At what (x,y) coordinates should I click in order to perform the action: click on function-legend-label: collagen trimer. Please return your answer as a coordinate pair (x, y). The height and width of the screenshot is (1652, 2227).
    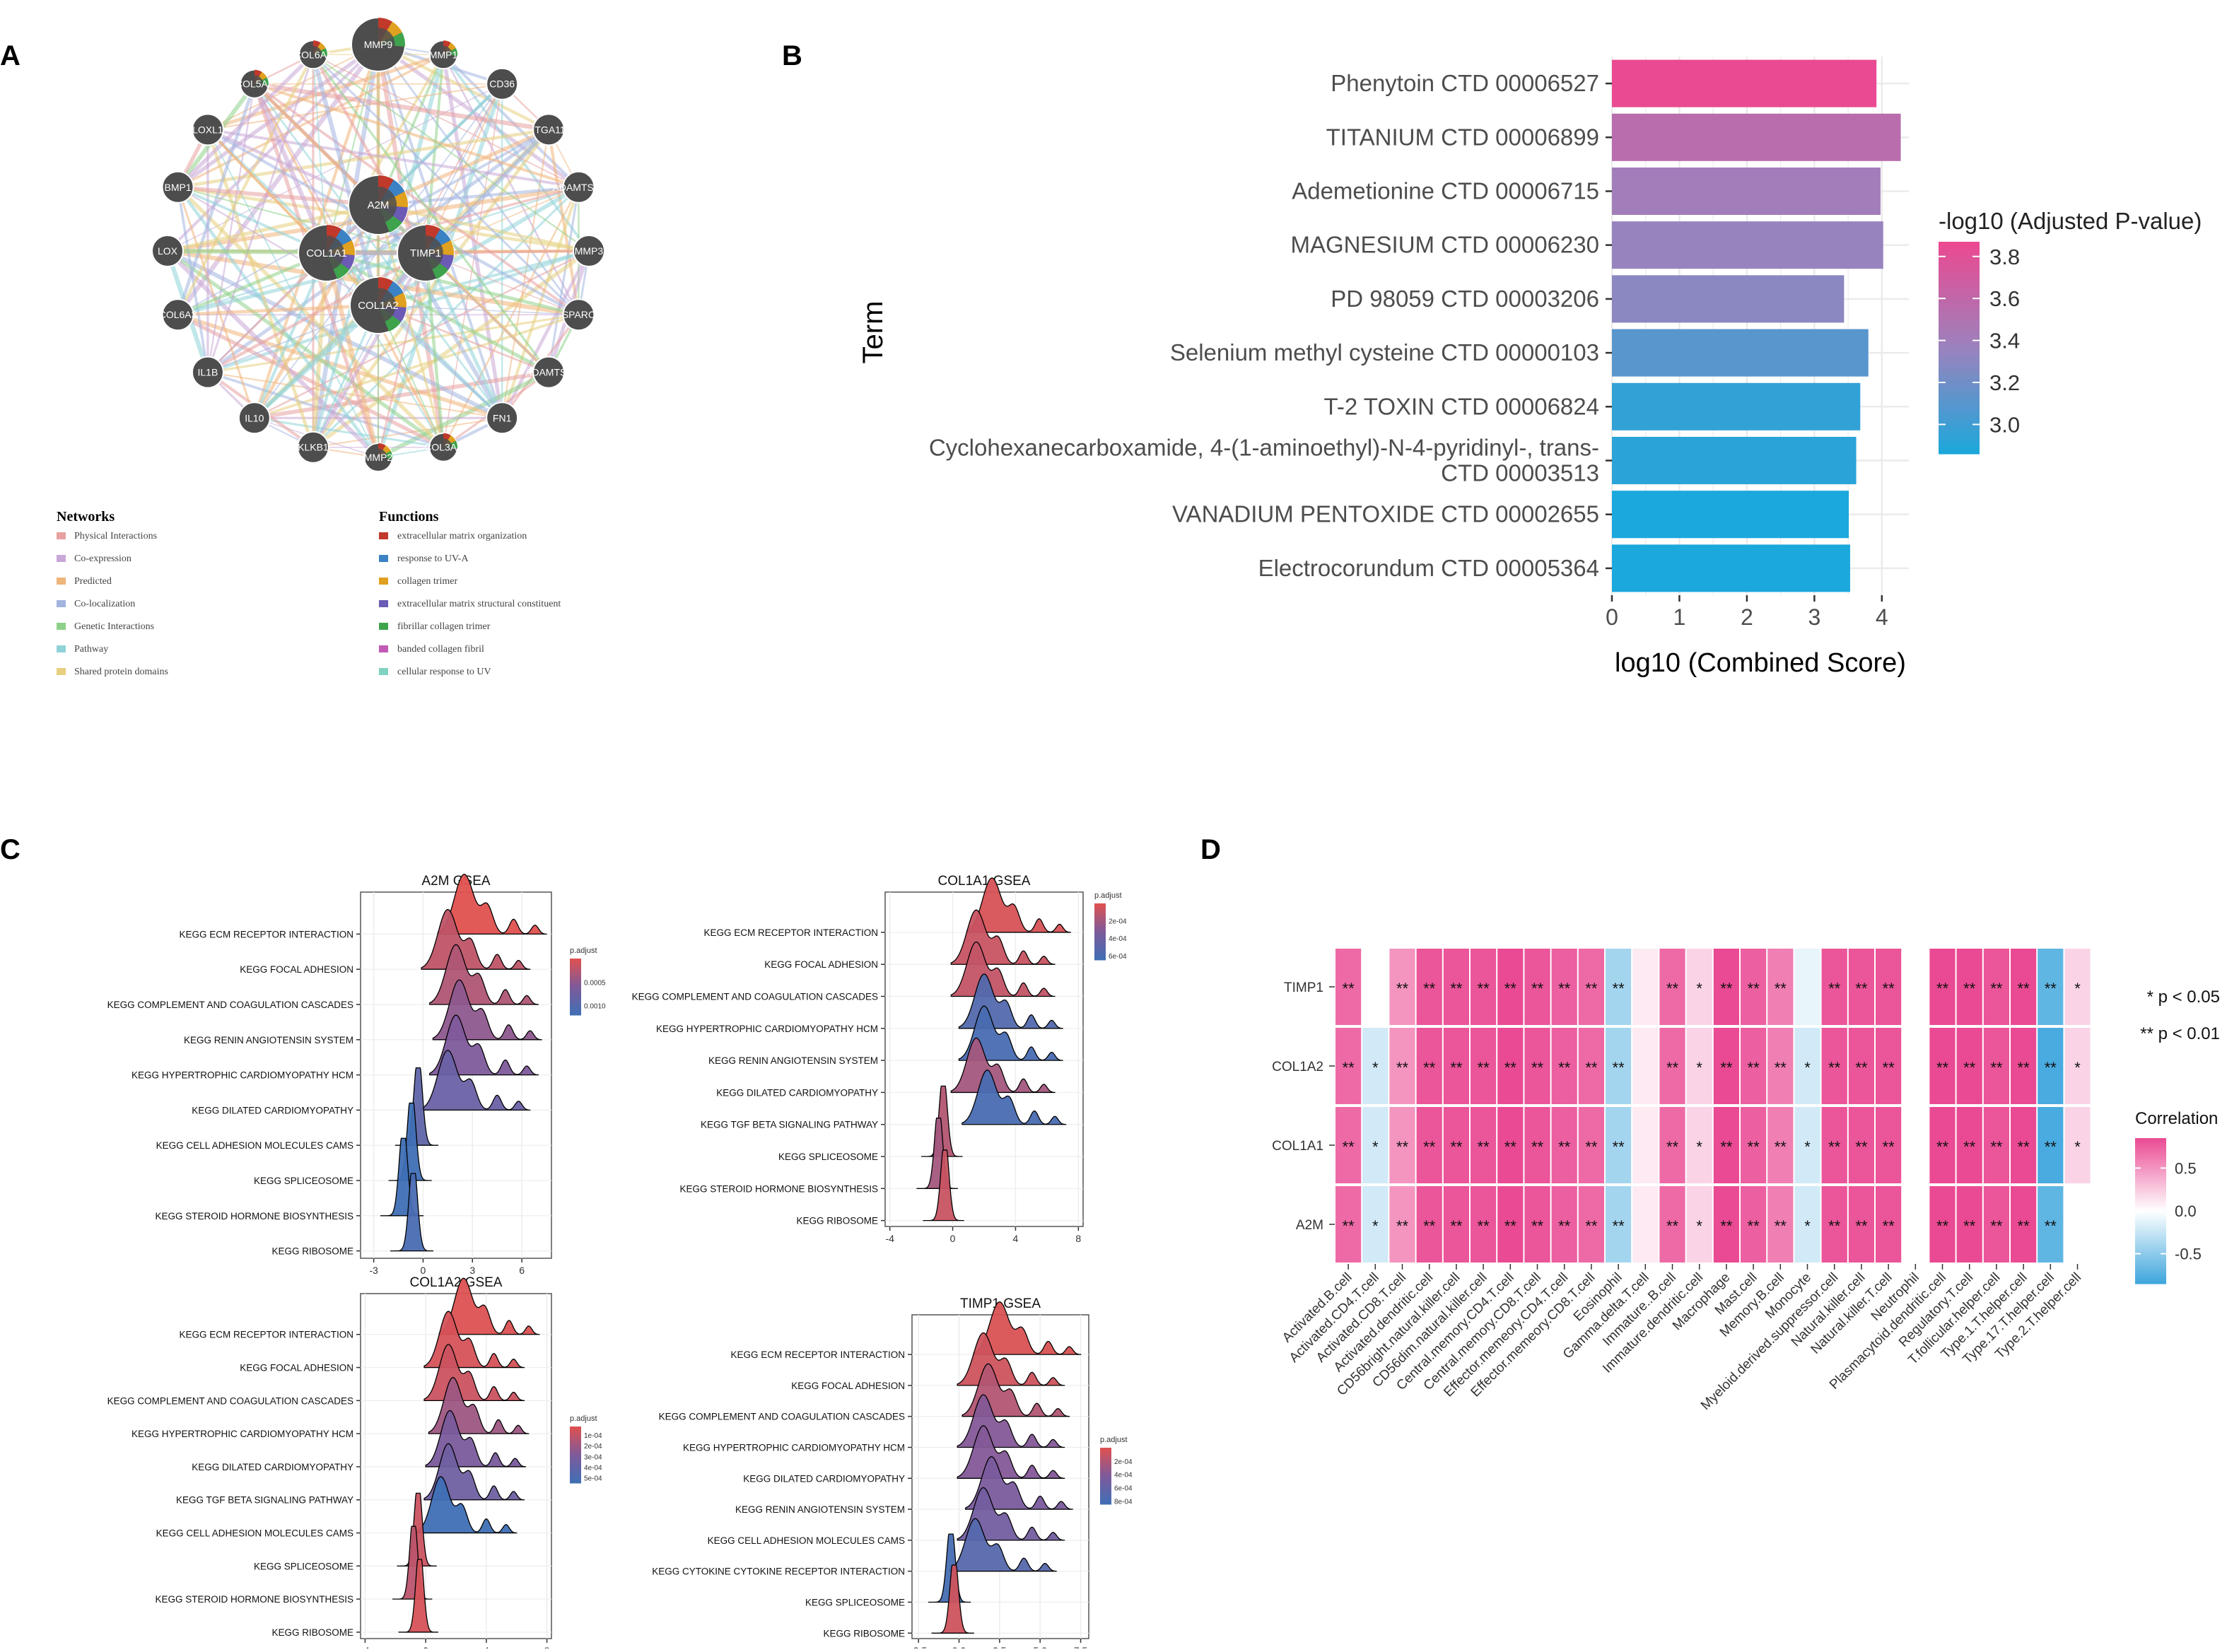
    Looking at the image, I should click on (427, 581).